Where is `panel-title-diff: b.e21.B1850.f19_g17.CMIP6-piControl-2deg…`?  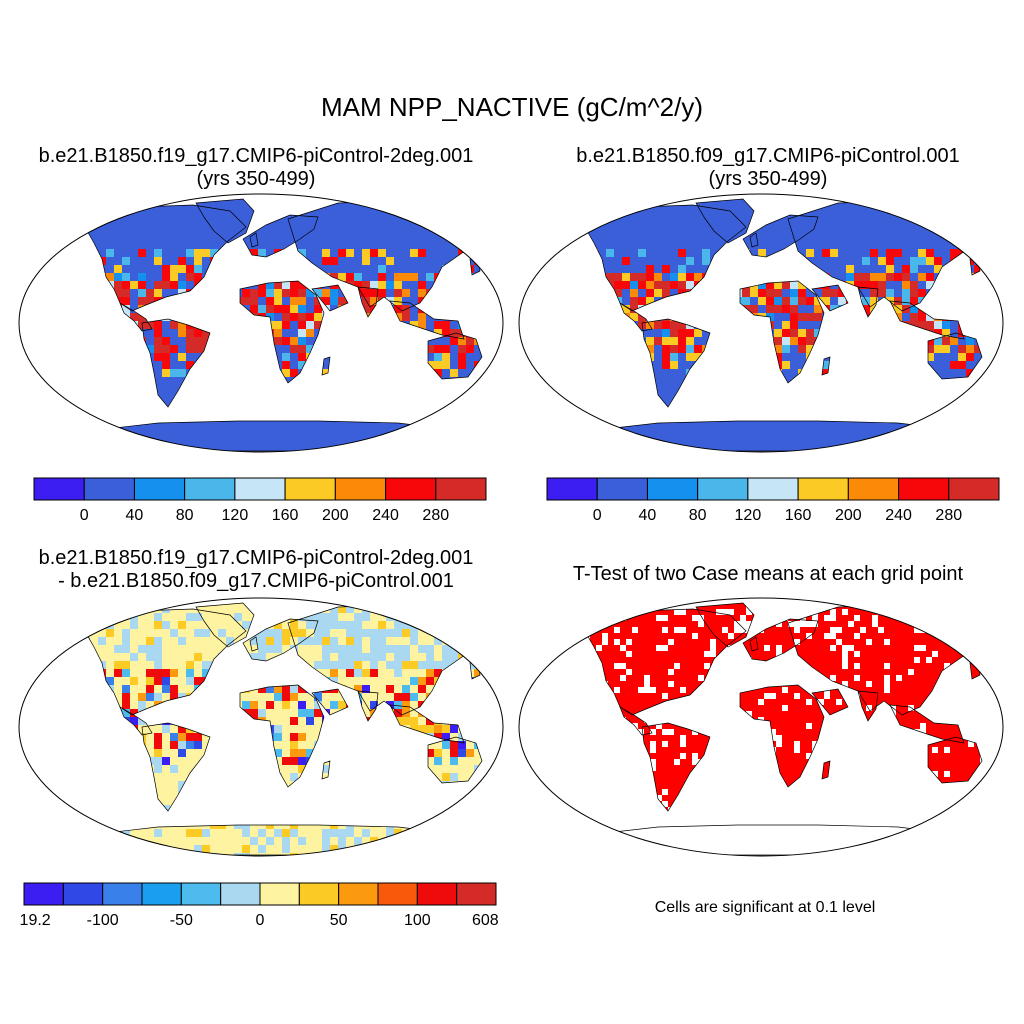
panel-title-diff: b.e21.B1850.f19_g17.CMIP6-piControl-2deg… is located at coordinates (256, 570).